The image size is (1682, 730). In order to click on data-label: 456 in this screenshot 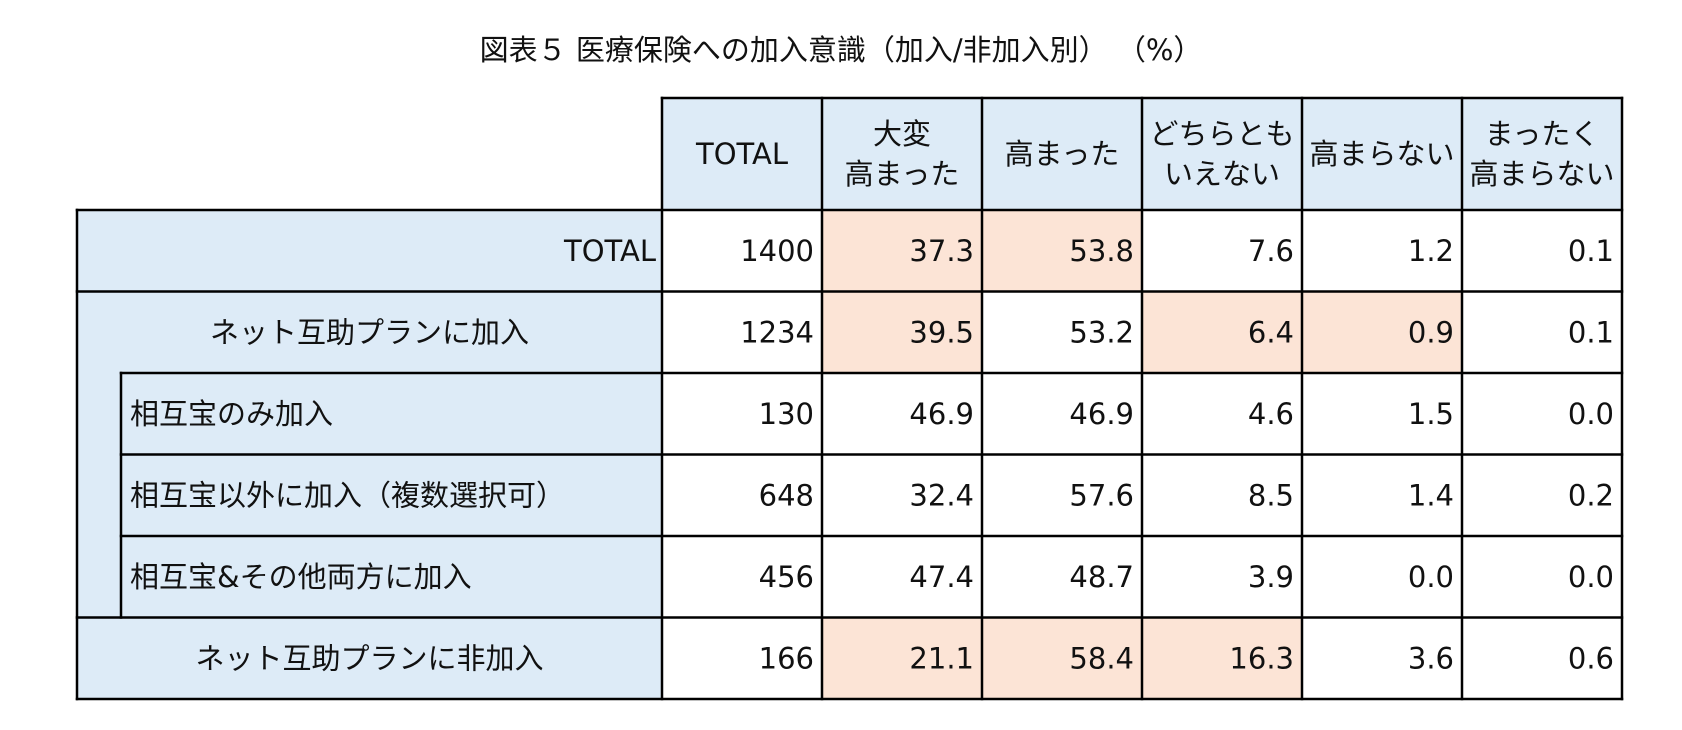, I will do `click(786, 577)`.